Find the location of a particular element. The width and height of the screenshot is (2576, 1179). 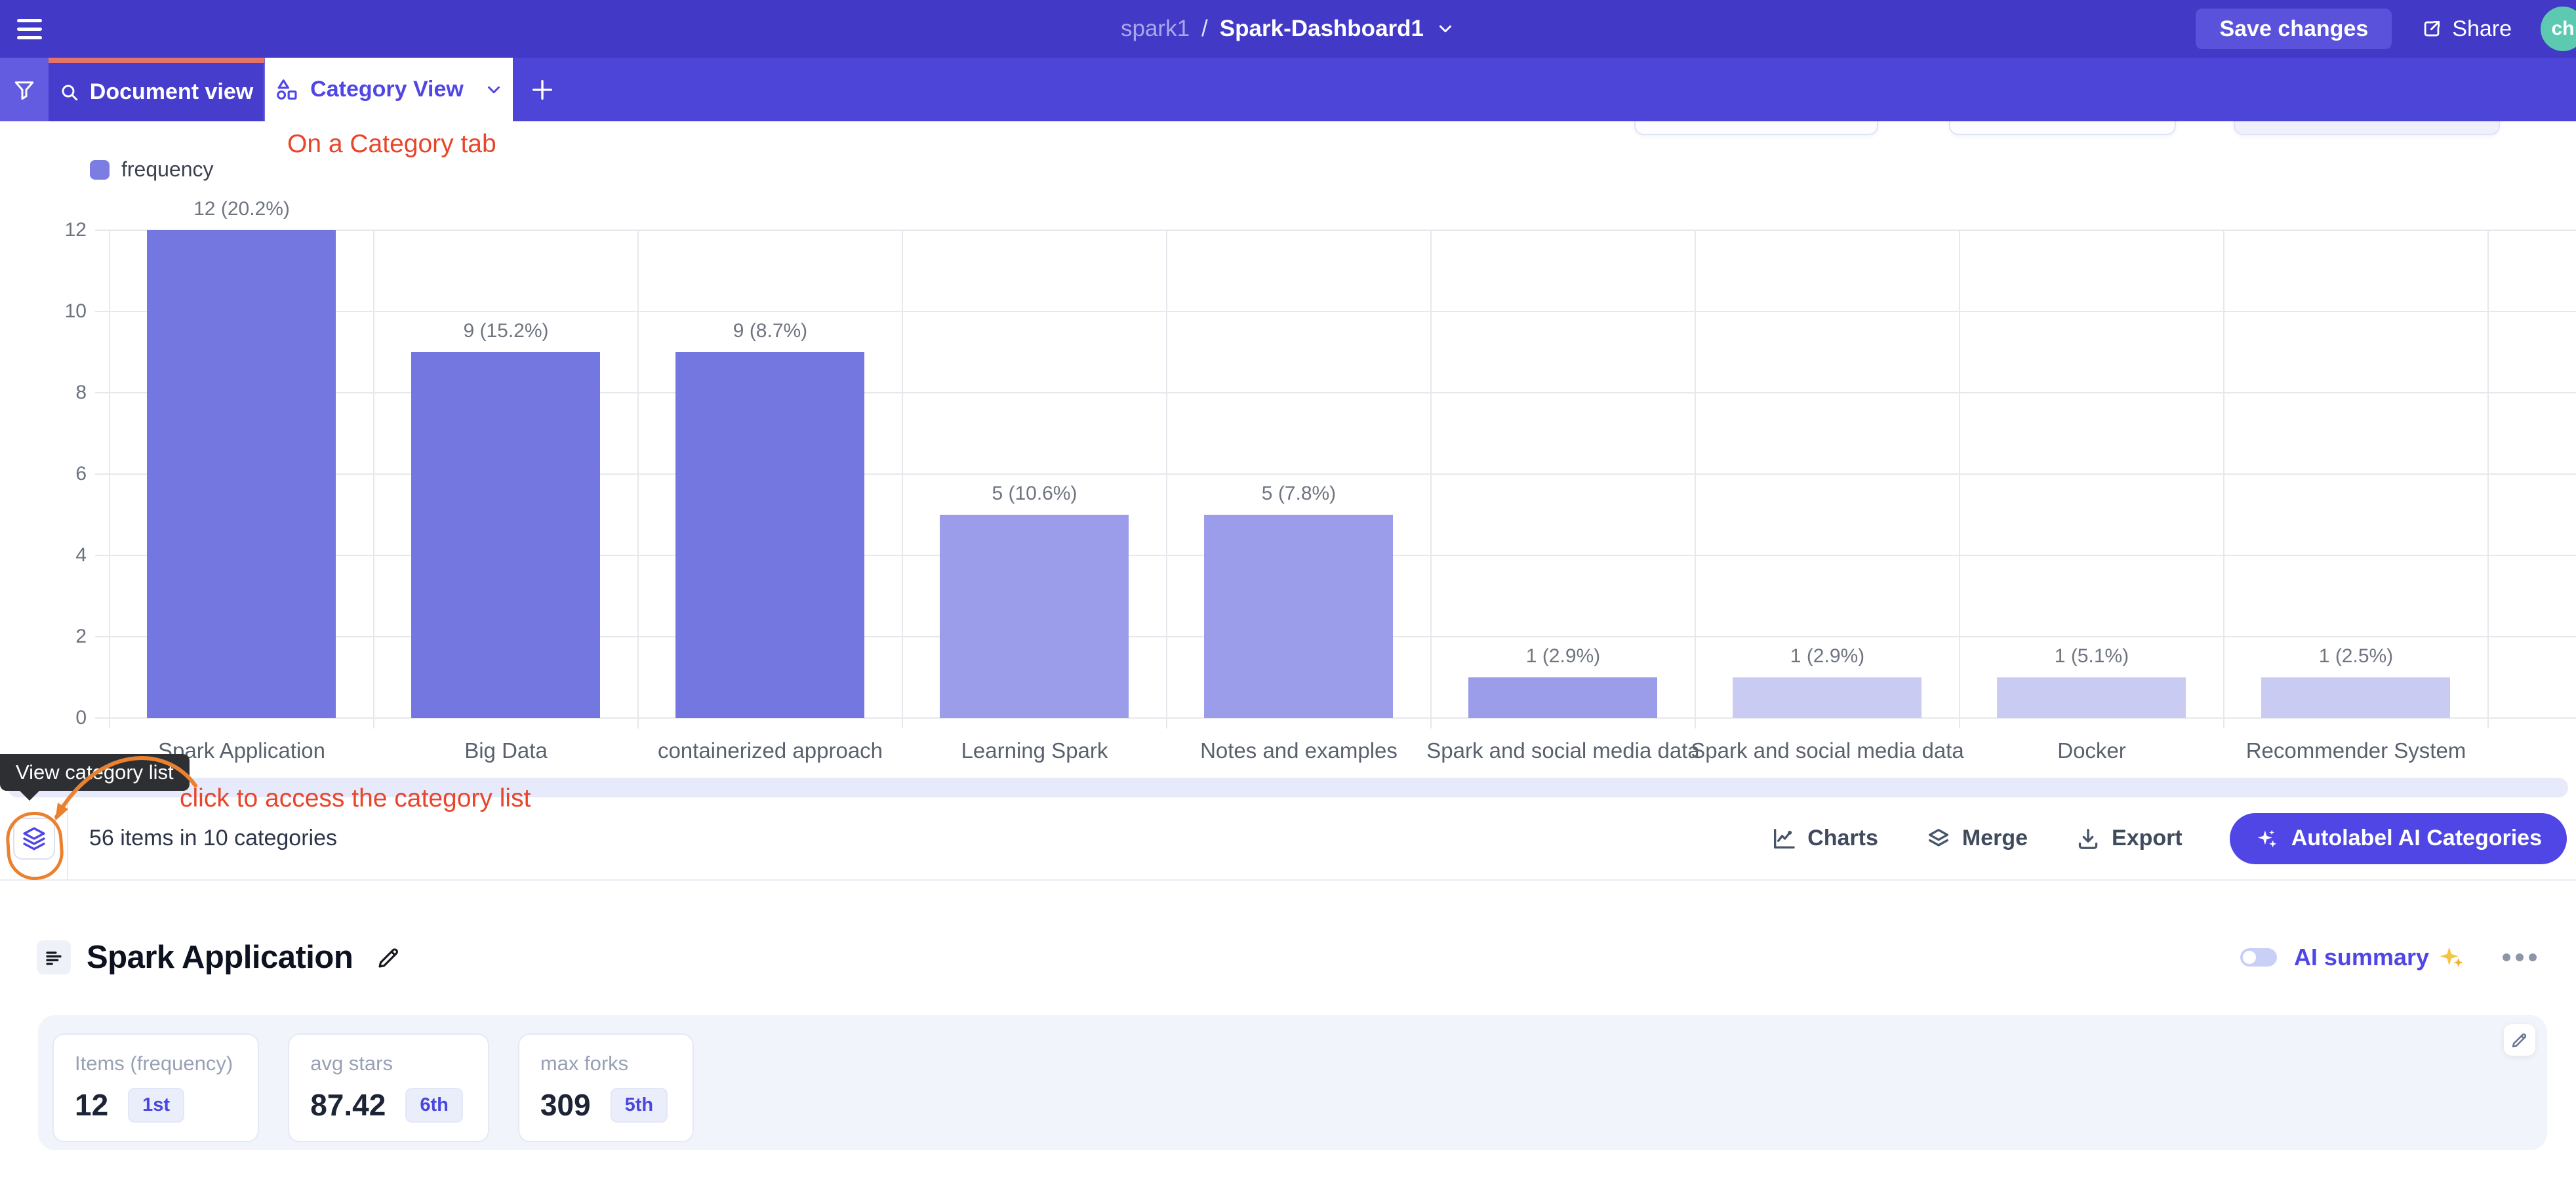

view-category-list-button is located at coordinates (34, 838).